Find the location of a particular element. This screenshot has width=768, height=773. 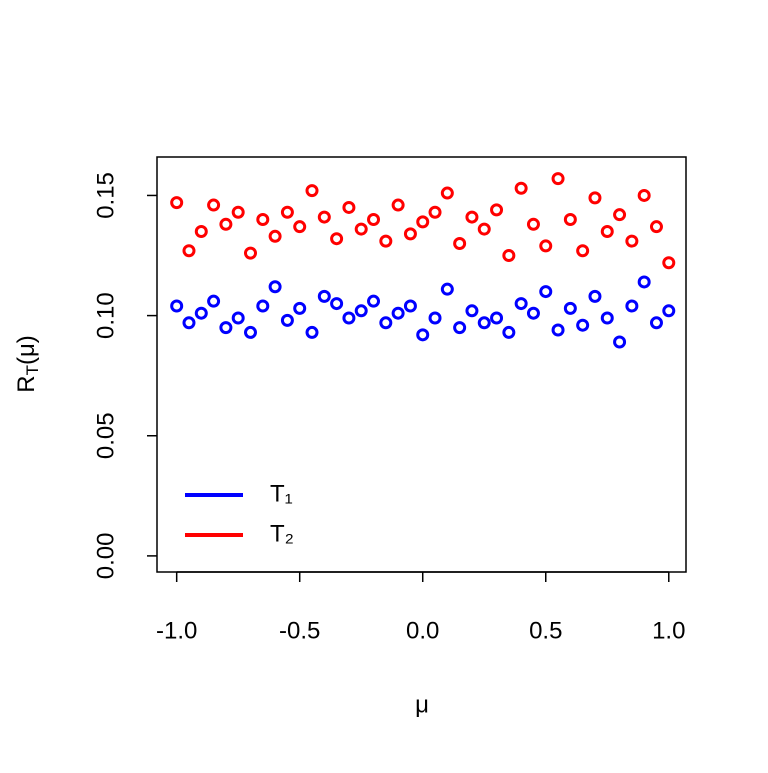

x-tick-label: 1.0 is located at coordinates (668, 630).